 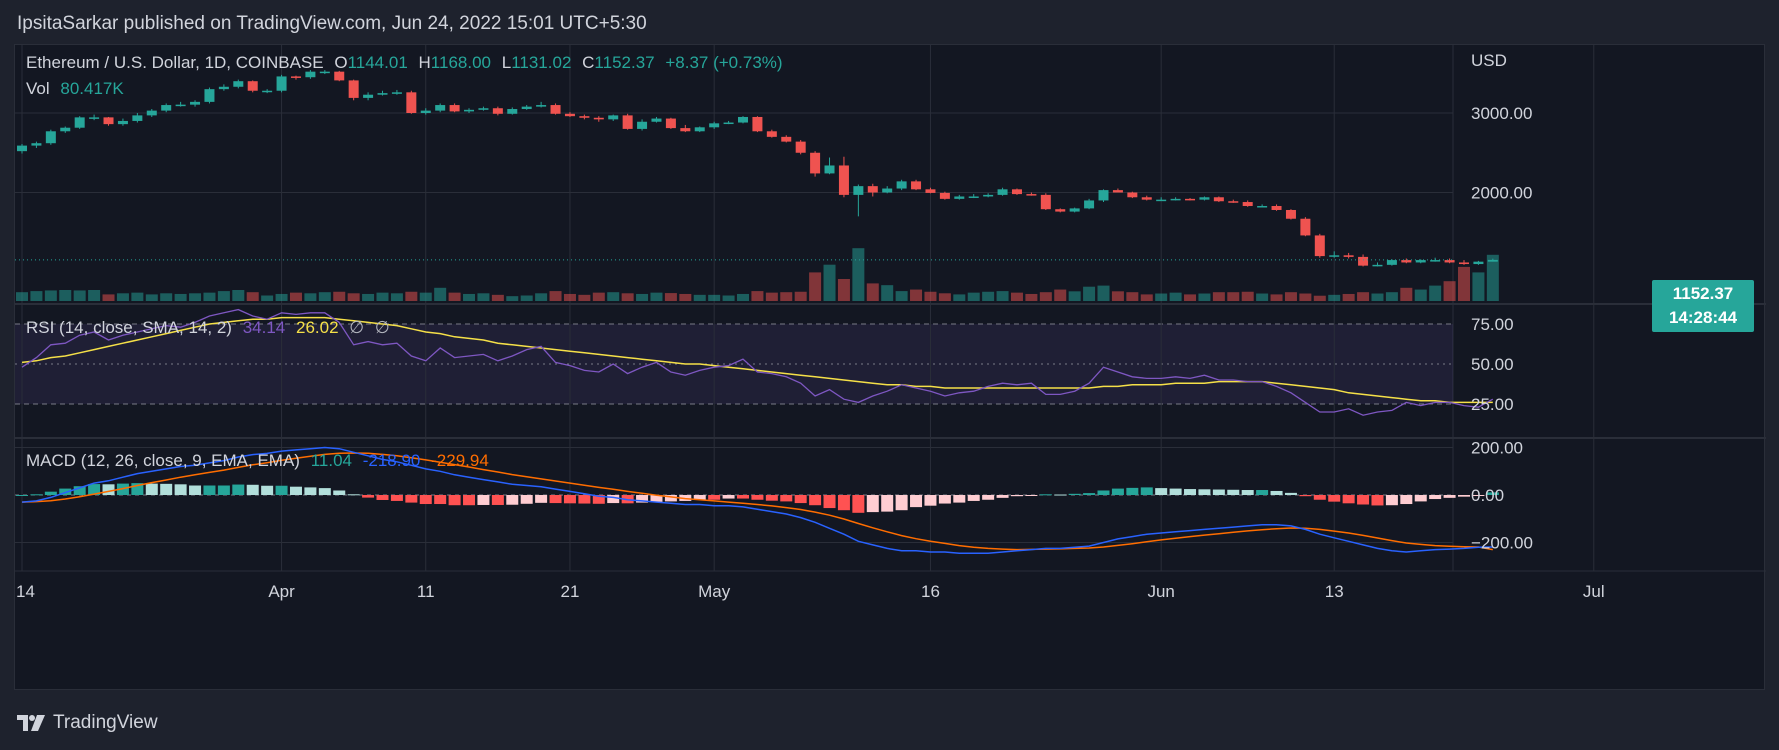 I want to click on high-value: 1168.00, so click(x=460, y=62).